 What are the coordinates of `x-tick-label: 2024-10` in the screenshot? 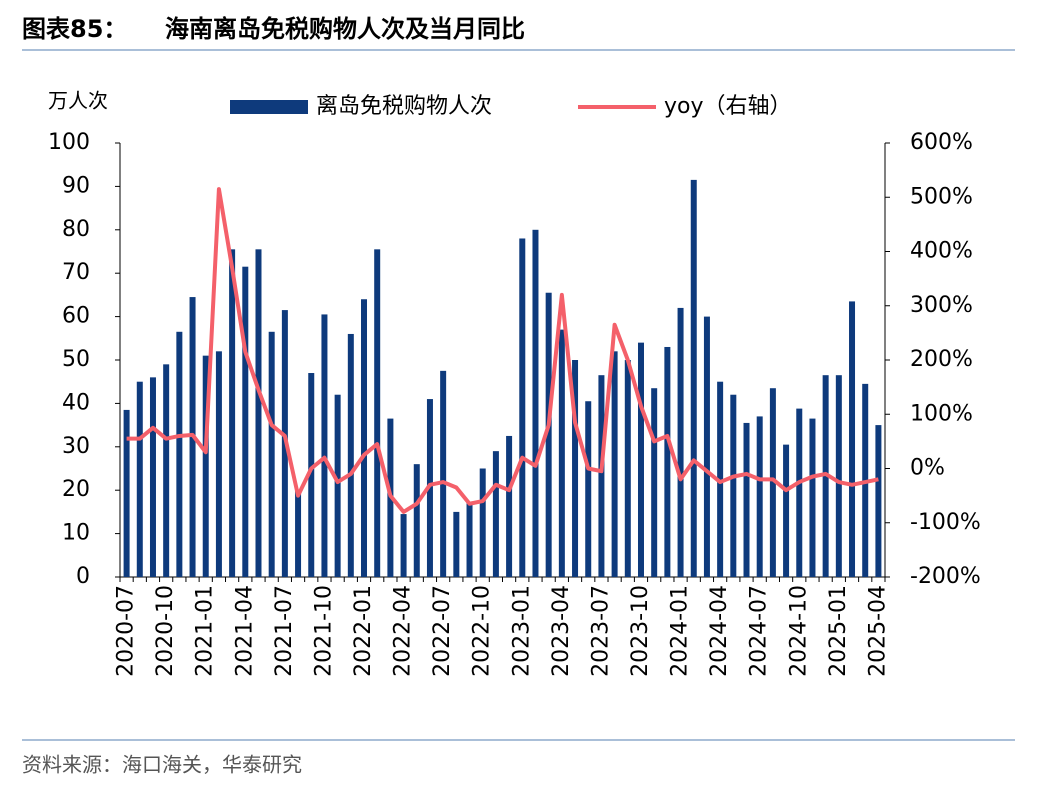 It's located at (798, 631).